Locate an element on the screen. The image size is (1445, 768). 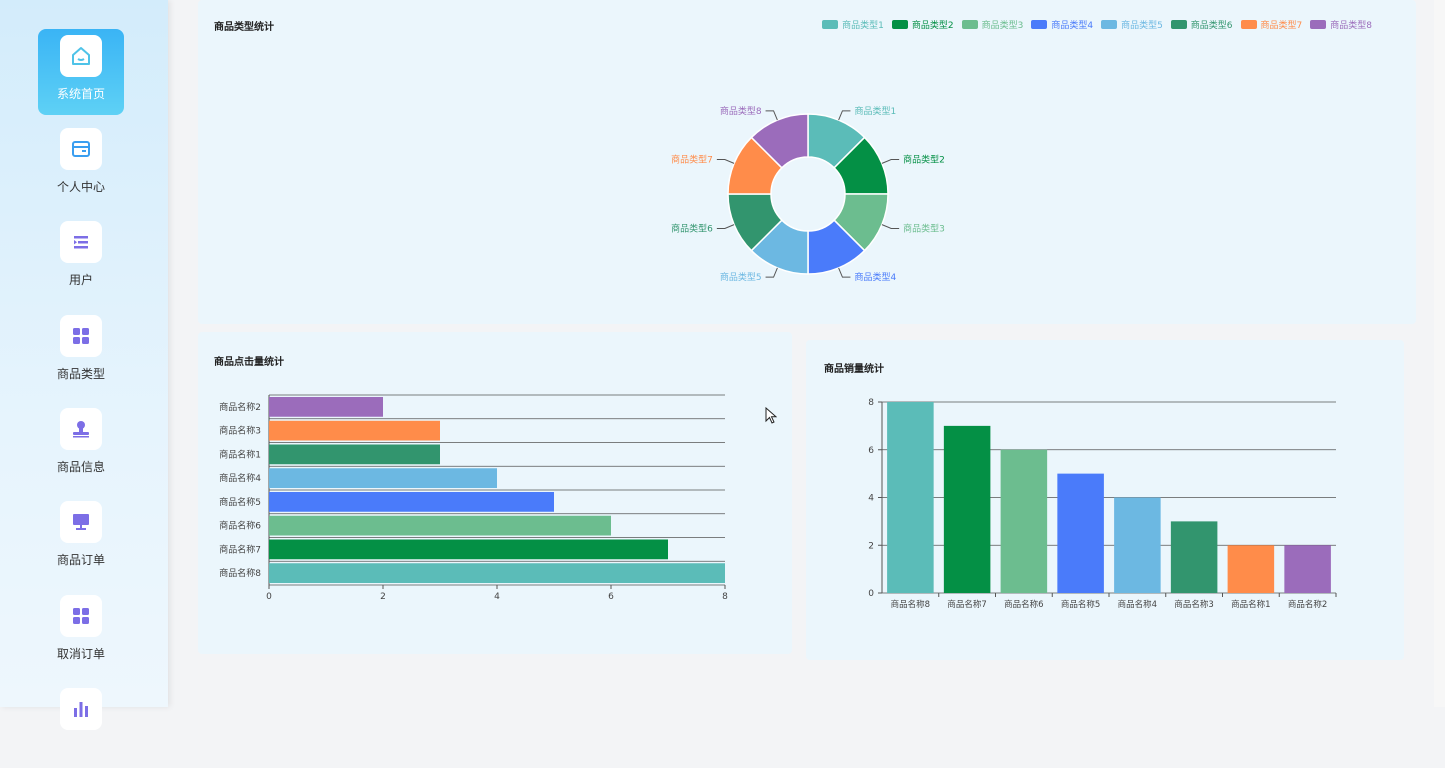
slice-label: 商品类型8 is located at coordinates (741, 111).